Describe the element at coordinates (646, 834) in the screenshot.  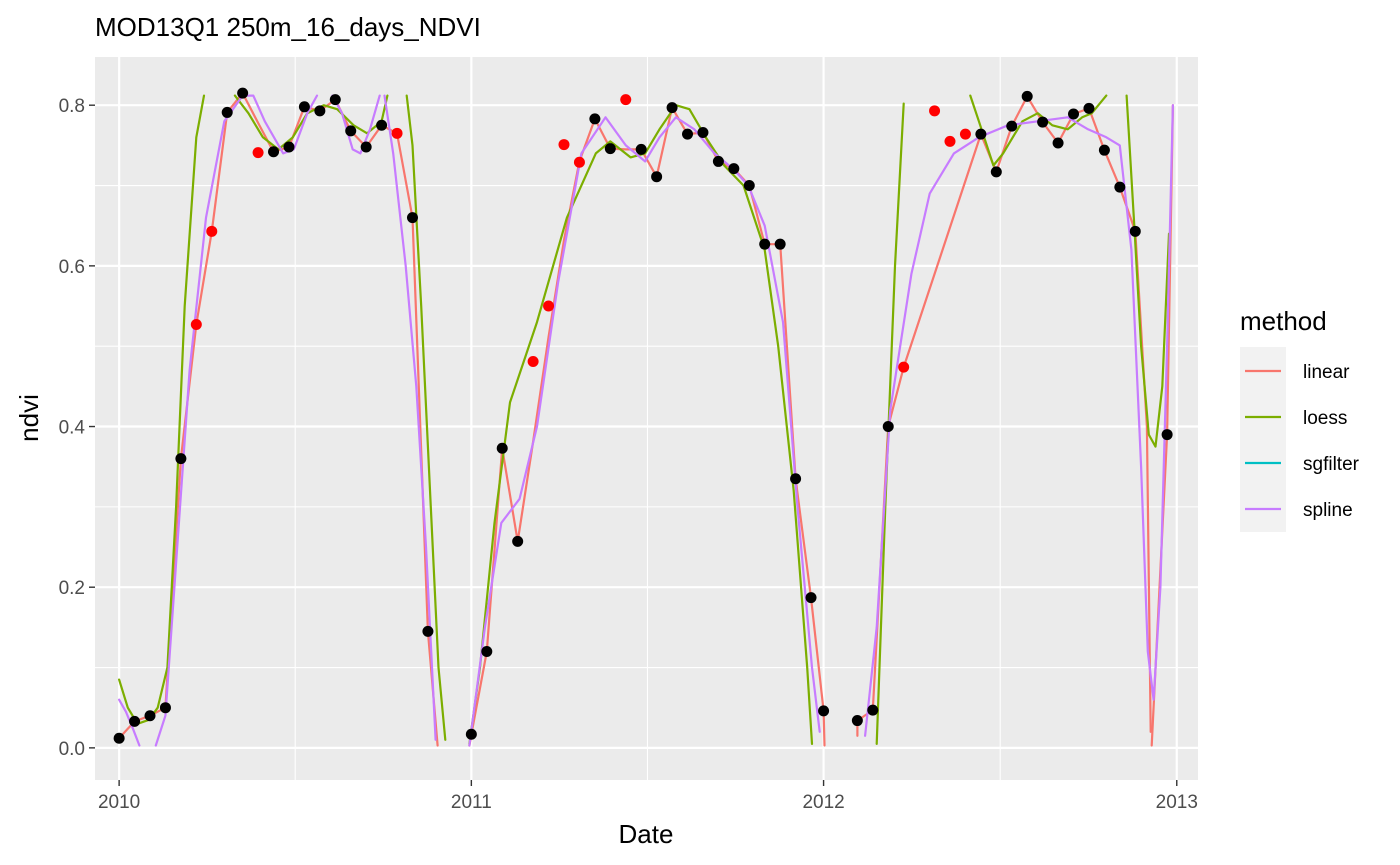
I see `x-axis-title: Date` at that location.